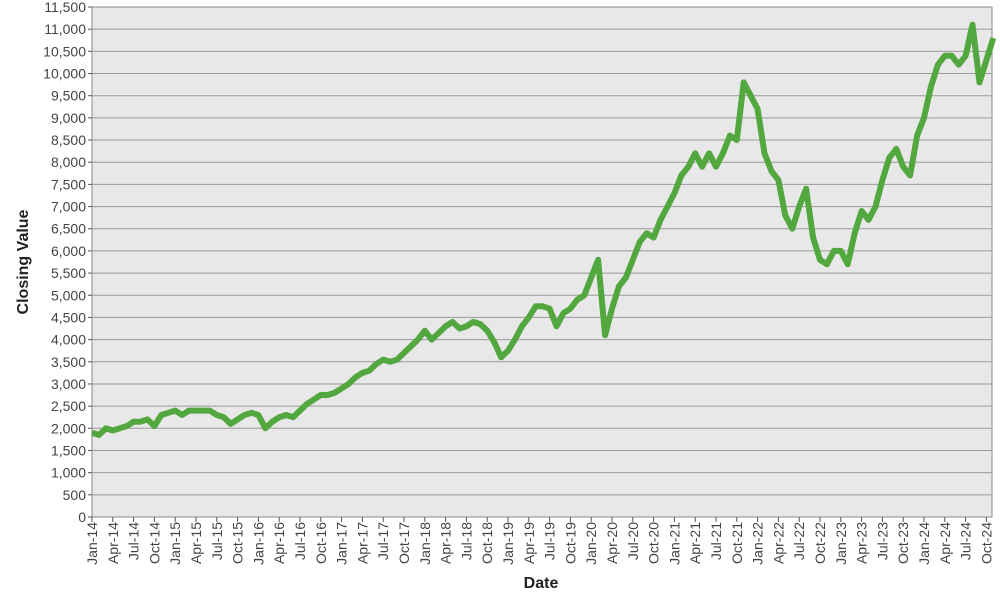 This screenshot has height=605, width=1000. I want to click on y-tick-label: 1,500, so click(68, 450).